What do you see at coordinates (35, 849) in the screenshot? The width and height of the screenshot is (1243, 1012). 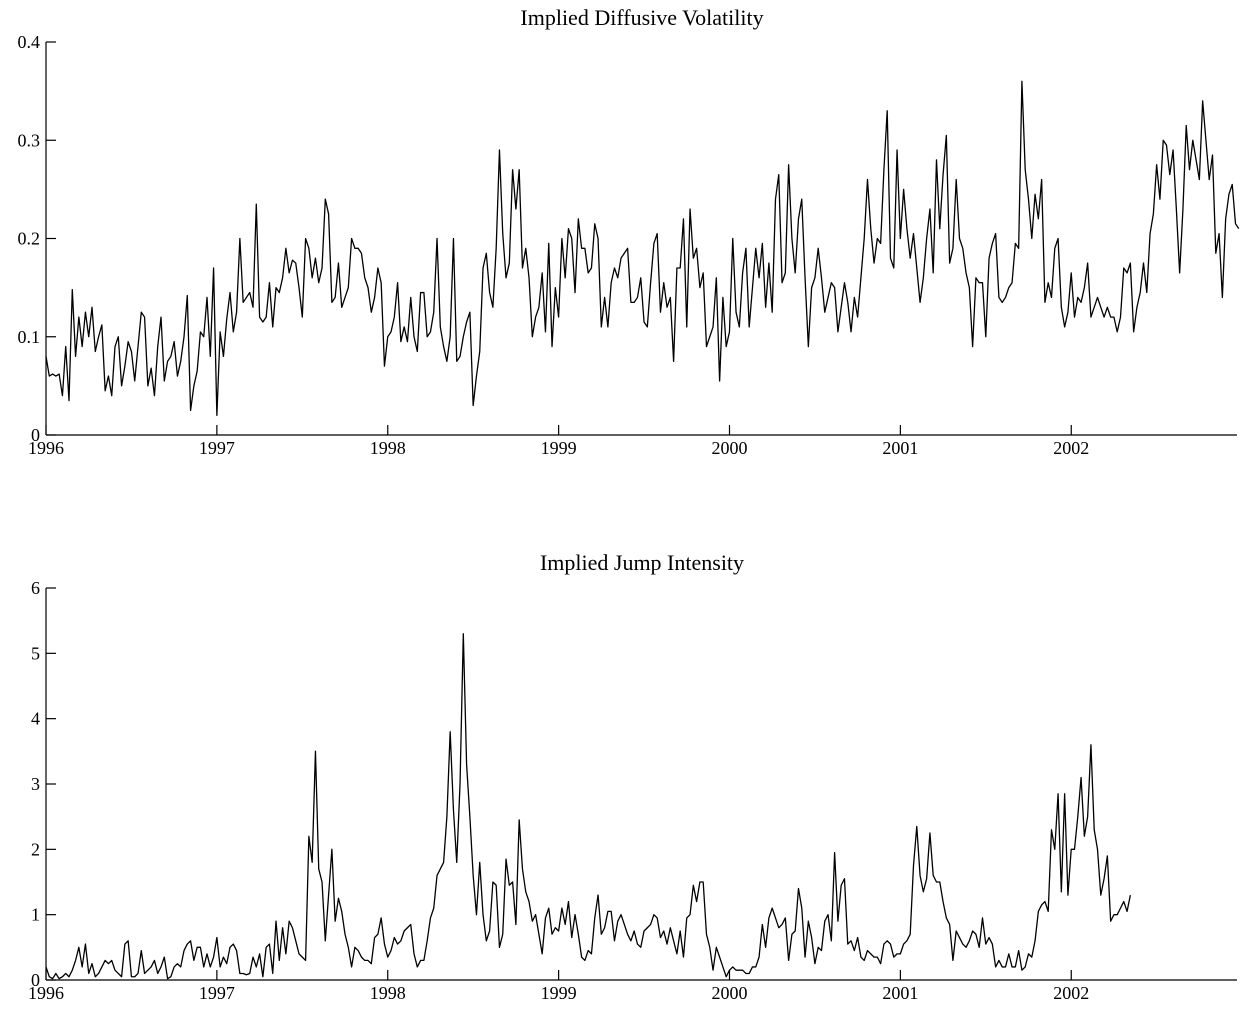 I see `jump-intensity-chart-y-tick-label: 2` at bounding box center [35, 849].